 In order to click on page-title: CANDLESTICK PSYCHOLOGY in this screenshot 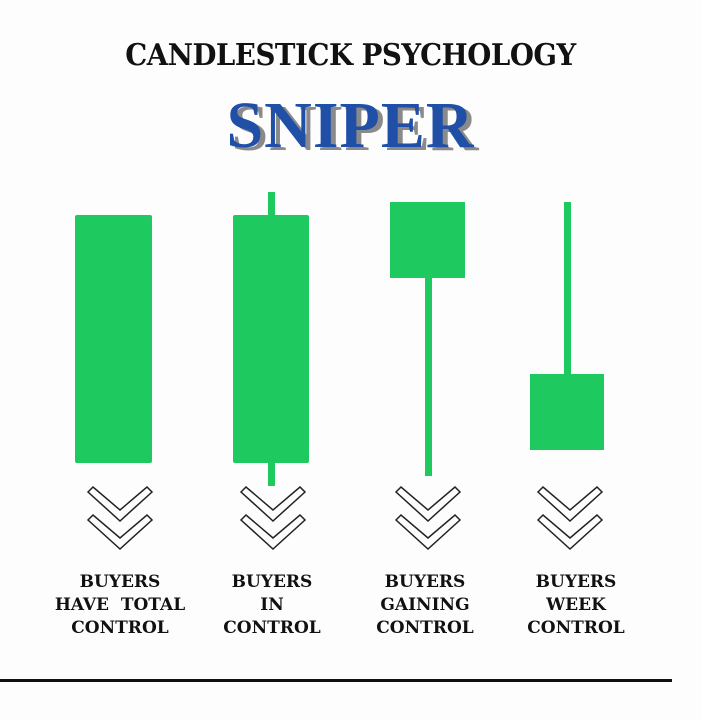, I will do `click(350, 55)`.